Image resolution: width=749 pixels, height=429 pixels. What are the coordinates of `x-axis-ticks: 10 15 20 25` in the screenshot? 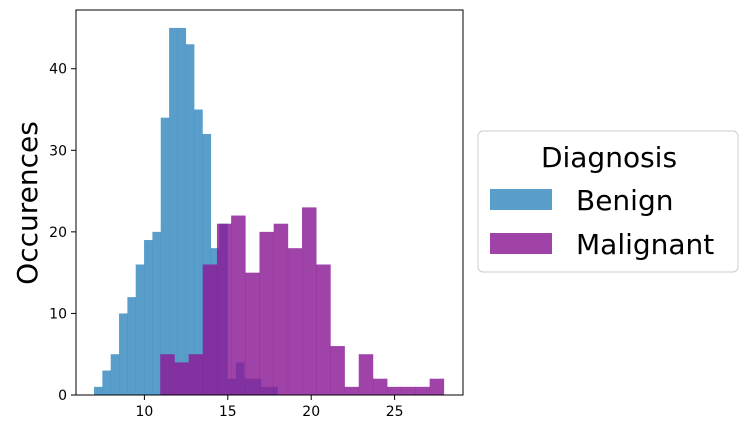 It's located at (269, 407).